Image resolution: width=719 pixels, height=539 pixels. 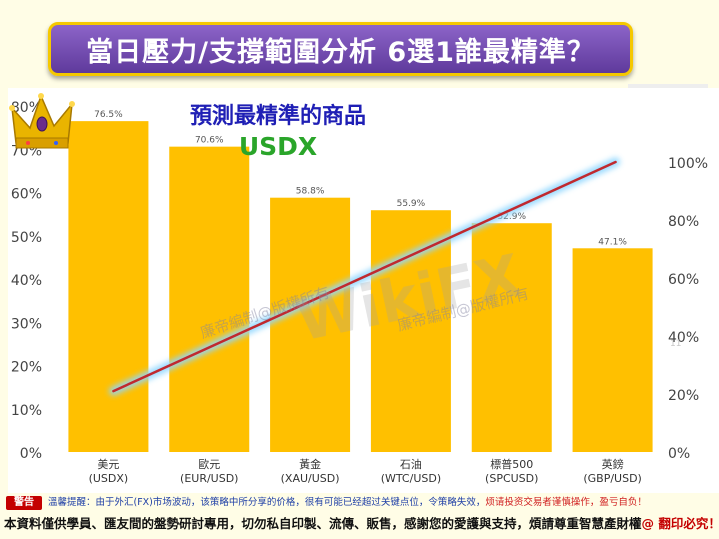 What do you see at coordinates (411, 478) in the screenshot?
I see `x-tick-label-code: (WTC/USD)` at bounding box center [411, 478].